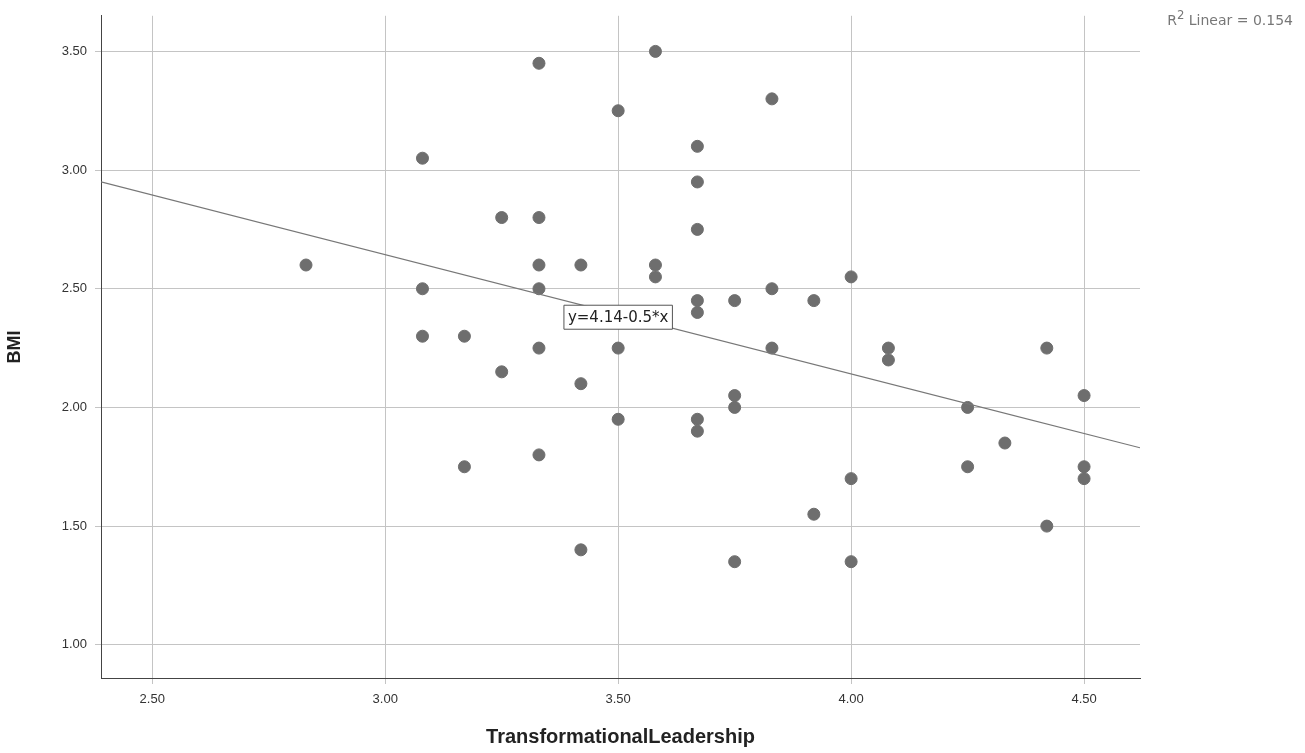  Describe the element at coordinates (13, 347) in the screenshot. I see `y-axis-title: BMI` at that location.